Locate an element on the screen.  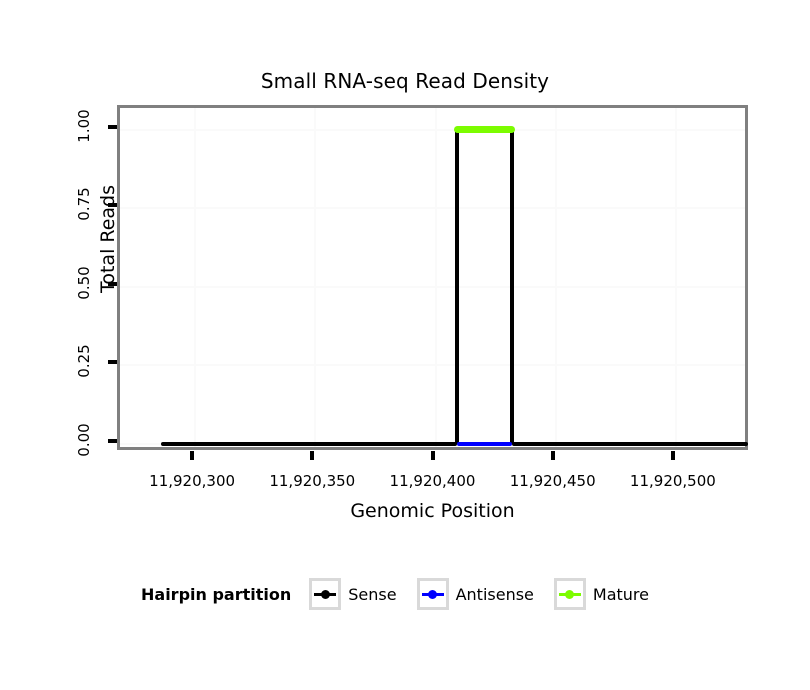
x-axis-tick-label: 11,920,350 is located at coordinates (312, 481).